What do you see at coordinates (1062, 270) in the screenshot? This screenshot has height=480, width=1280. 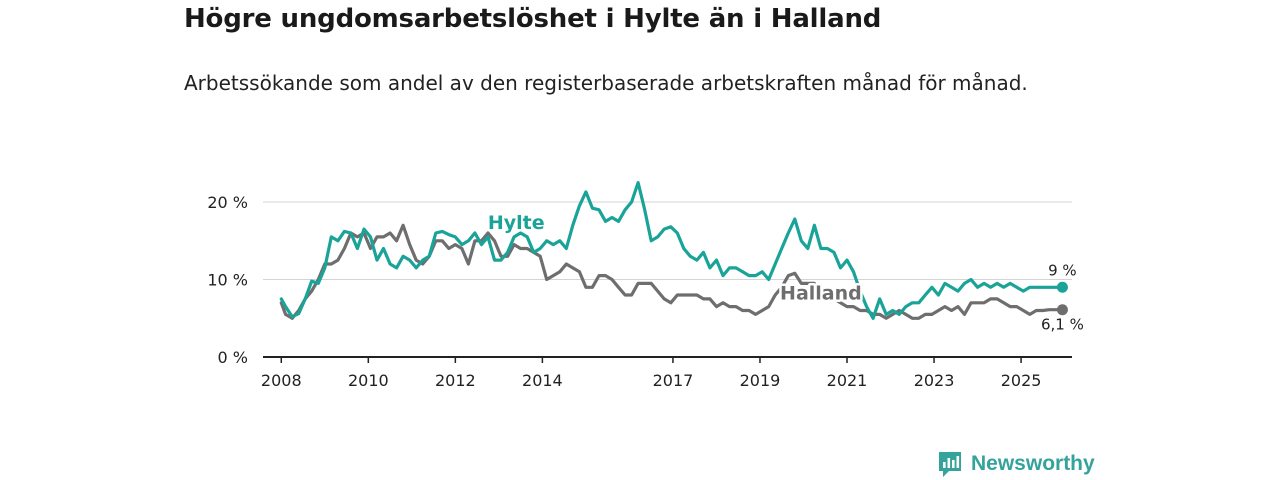 I see `end-label-hylte: 9 %` at bounding box center [1062, 270].